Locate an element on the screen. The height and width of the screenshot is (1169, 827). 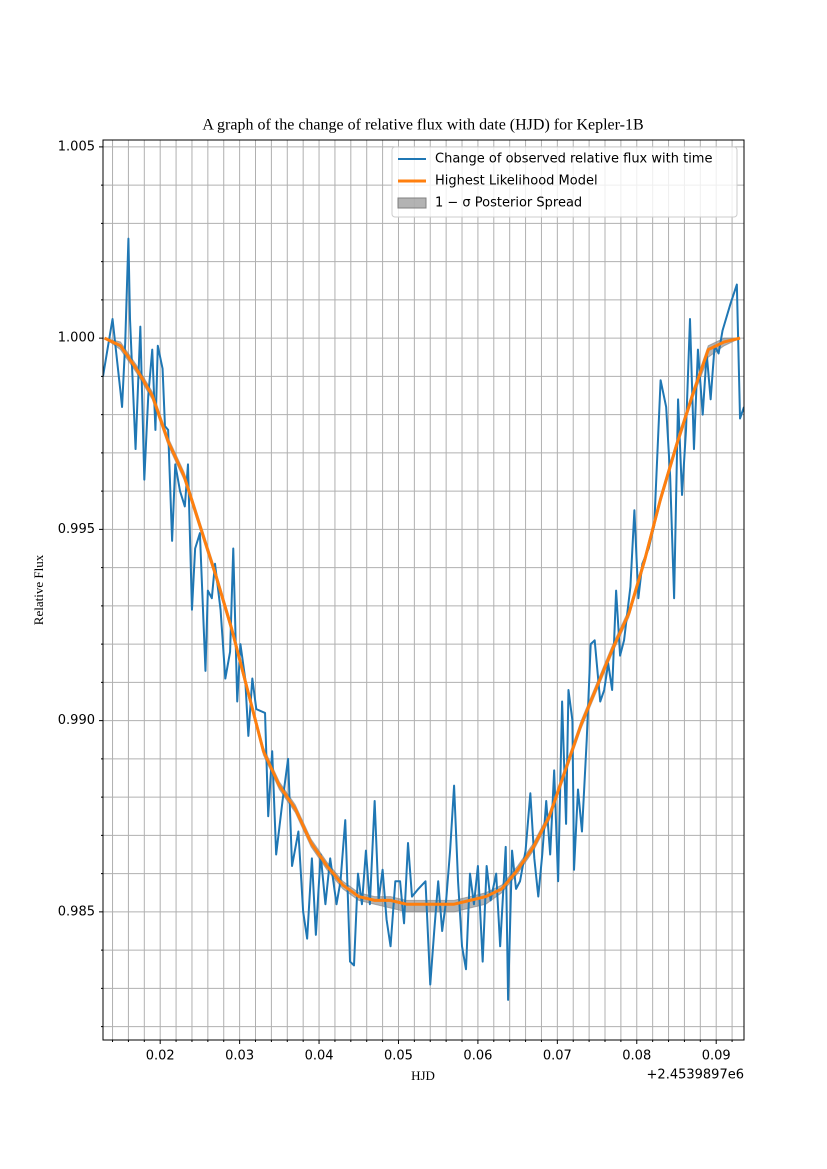
y-tick-label: 1.005 is located at coordinates (76, 146).